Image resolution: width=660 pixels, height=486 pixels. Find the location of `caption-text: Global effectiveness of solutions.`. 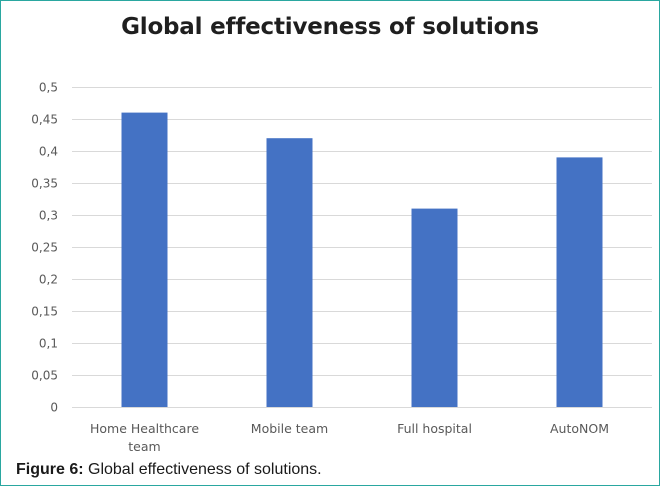

caption-text: Global effectiveness of solutions. is located at coordinates (202, 469).